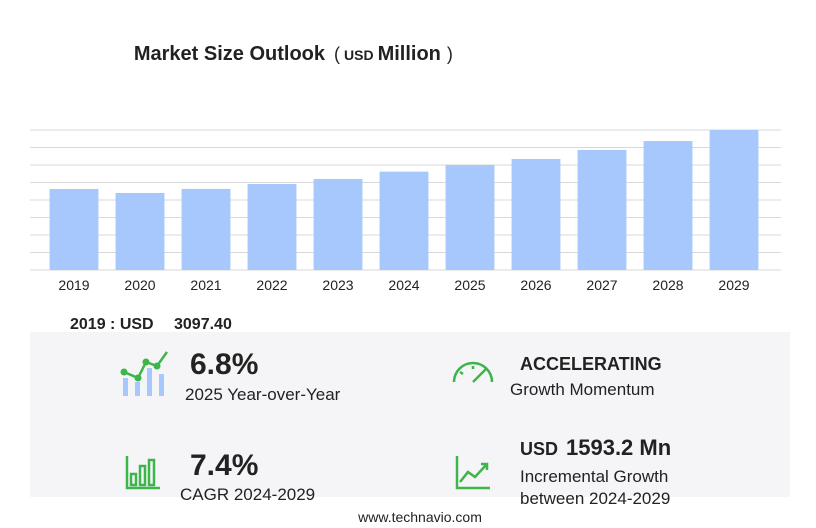 The image size is (816, 528). Describe the element at coordinates (359, 55) in the screenshot. I see `unit-currency: USD` at that location.